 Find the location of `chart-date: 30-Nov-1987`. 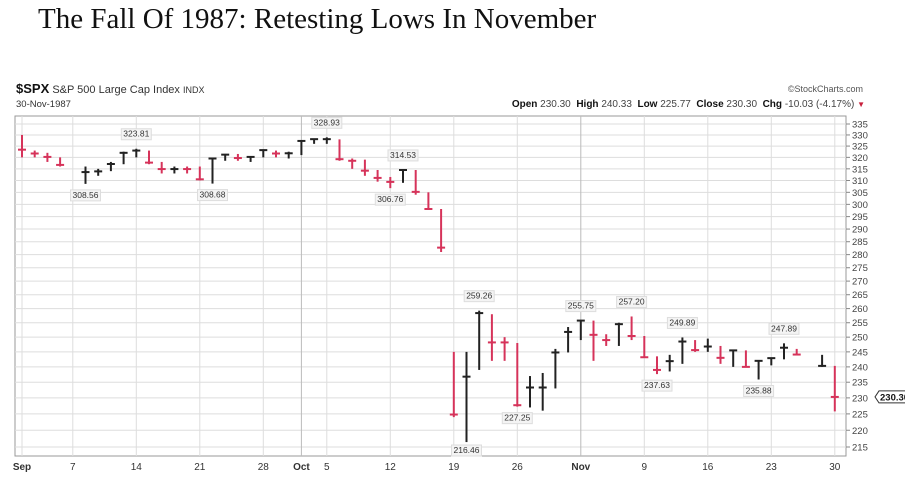

chart-date: 30-Nov-1987 is located at coordinates (43, 104).